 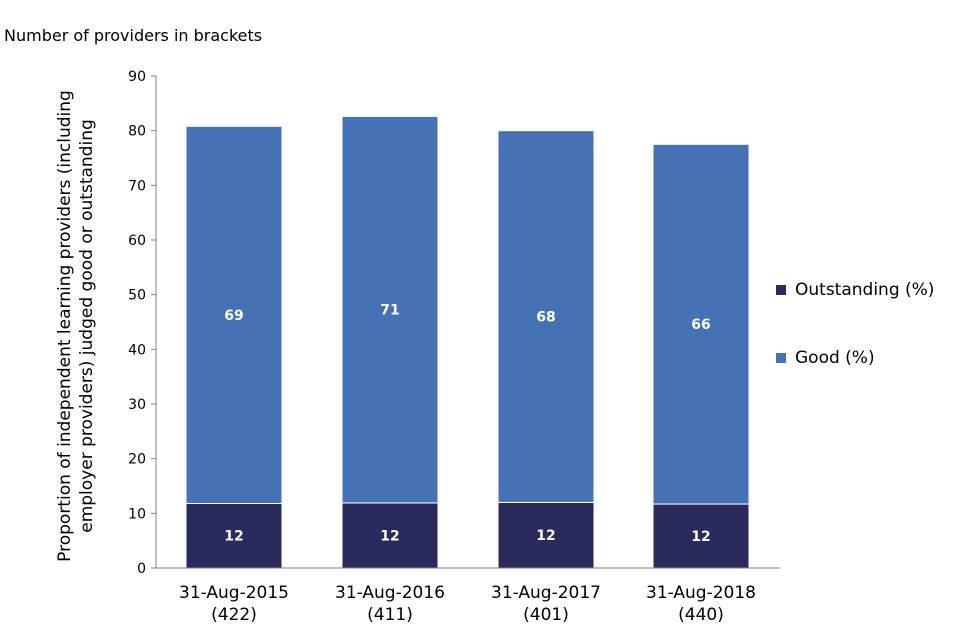 I want to click on legend-item-outstanding: Outstanding (%), so click(x=855, y=290).